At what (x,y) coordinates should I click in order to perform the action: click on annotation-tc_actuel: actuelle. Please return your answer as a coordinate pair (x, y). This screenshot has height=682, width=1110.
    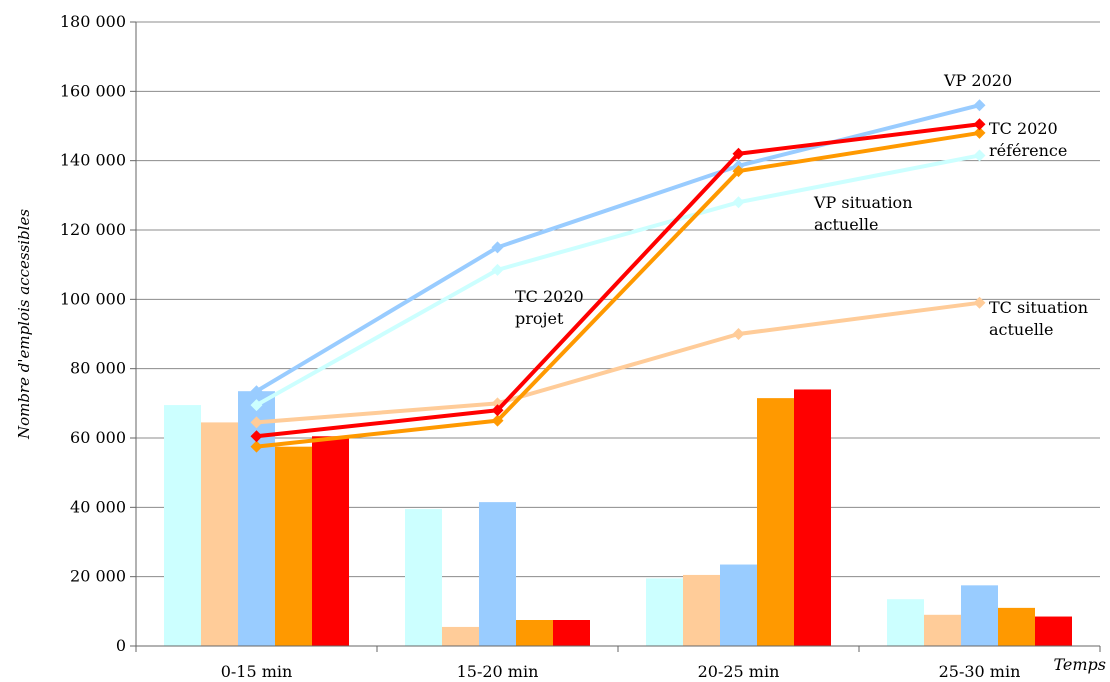
    Looking at the image, I should click on (1021, 329).